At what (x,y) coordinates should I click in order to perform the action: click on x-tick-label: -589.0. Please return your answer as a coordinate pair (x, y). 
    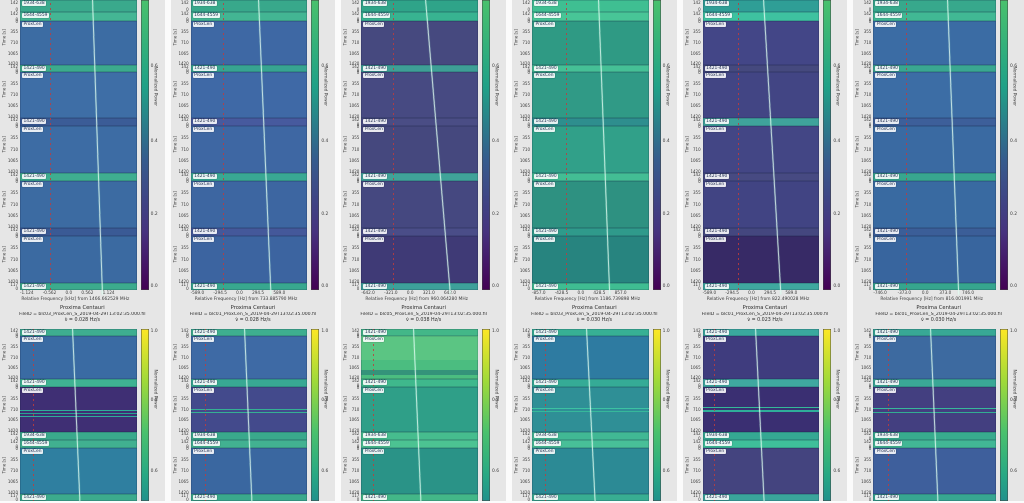
    Looking at the image, I should click on (197, 292).